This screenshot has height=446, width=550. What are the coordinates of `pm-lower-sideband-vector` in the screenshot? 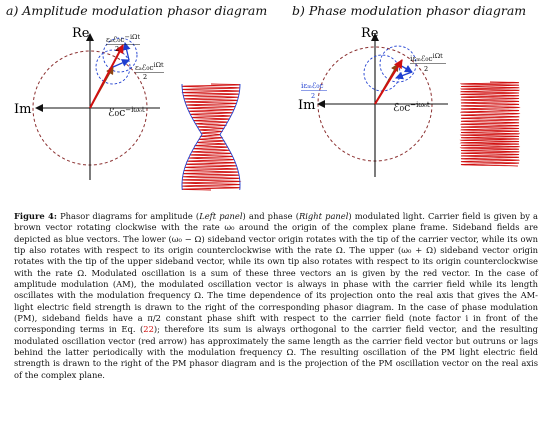 It's located at (404, 75).